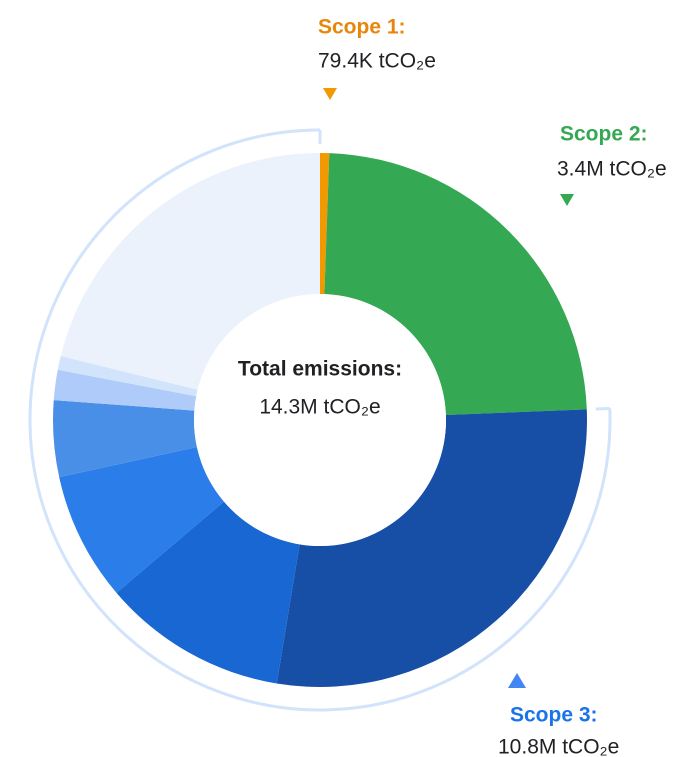 The image size is (698, 757). I want to click on legend-label: Scope 2:, so click(604, 134).